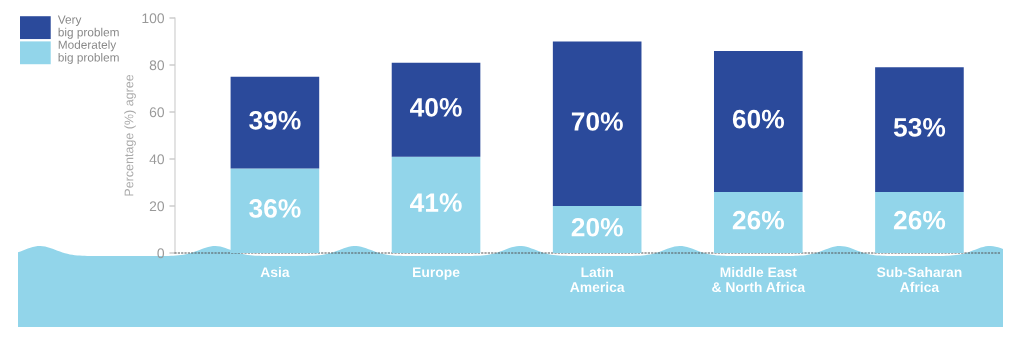 This screenshot has width=1020, height=345. I want to click on data-label: 53%, so click(919, 127).